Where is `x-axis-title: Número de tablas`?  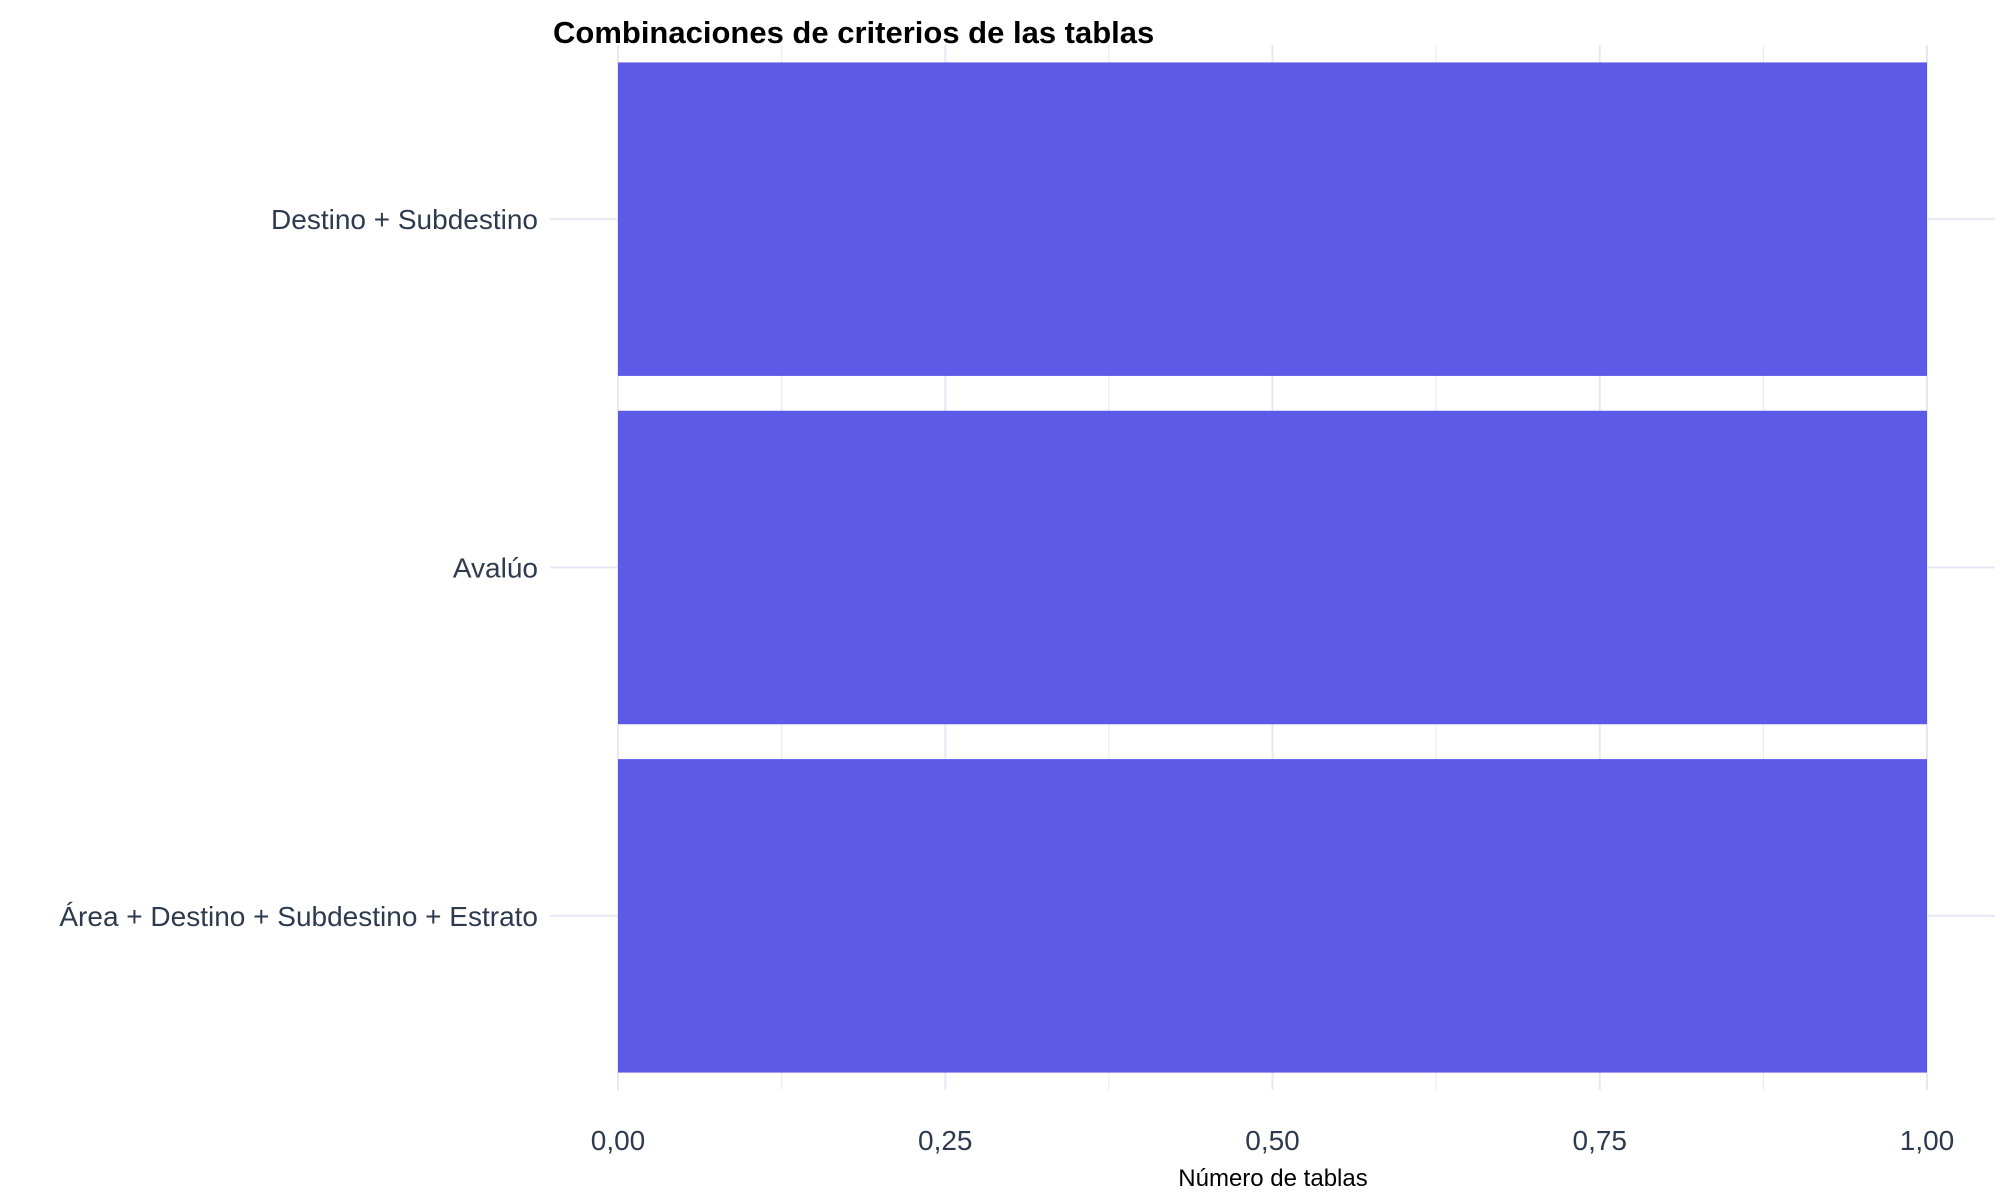 x-axis-title: Número de tablas is located at coordinates (1272, 1178).